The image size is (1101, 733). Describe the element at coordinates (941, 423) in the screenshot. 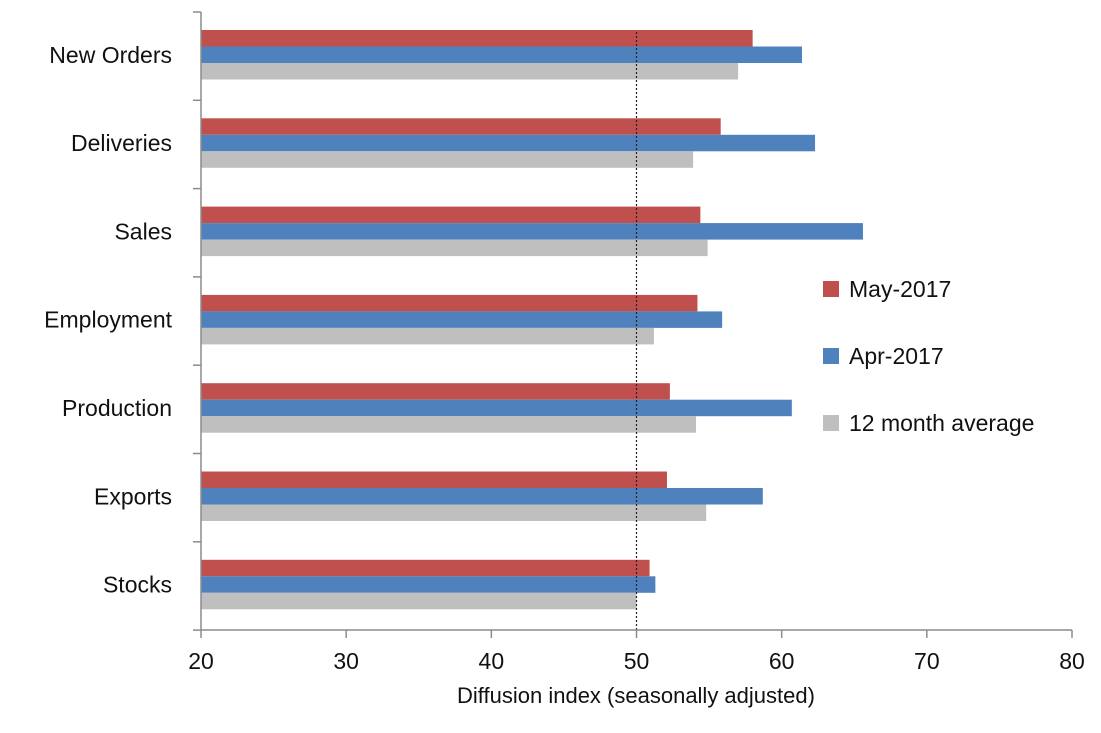

I see `legend-label-12-month-average: 12 month average` at that location.